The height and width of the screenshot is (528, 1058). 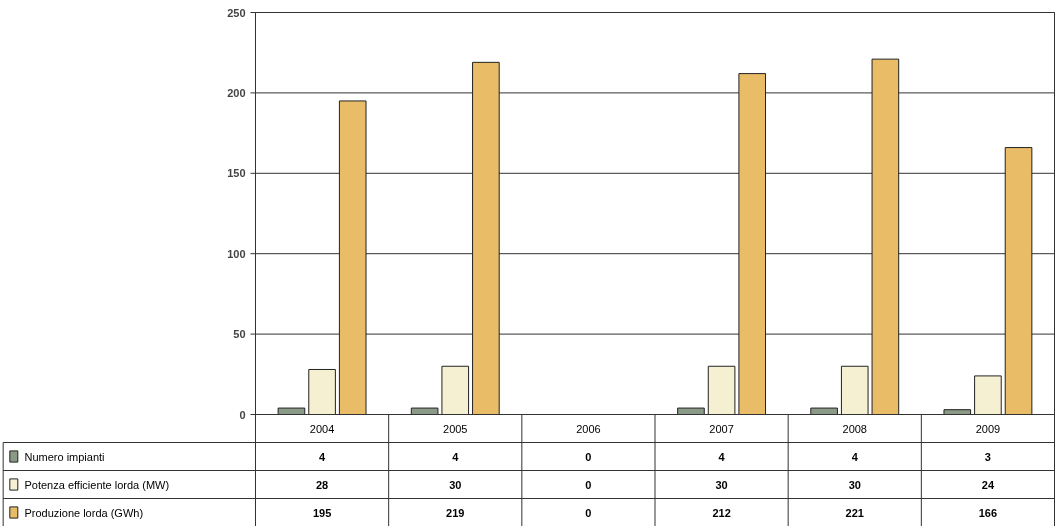 I want to click on data-label: 166, so click(x=988, y=512).